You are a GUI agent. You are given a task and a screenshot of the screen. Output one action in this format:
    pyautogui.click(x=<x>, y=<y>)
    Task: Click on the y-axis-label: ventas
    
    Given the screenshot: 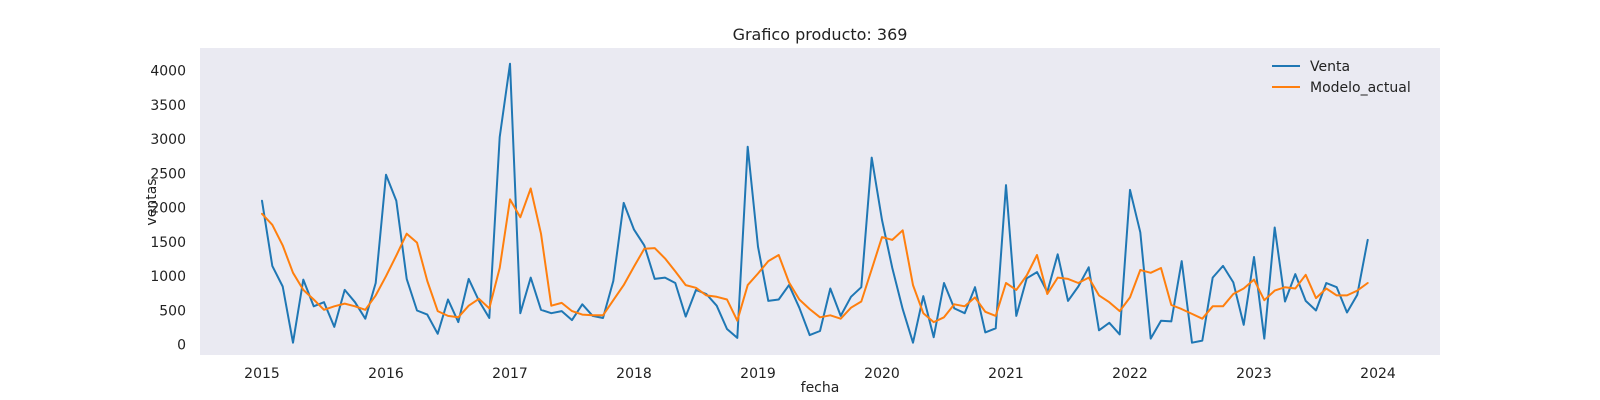 What is the action you would take?
    pyautogui.click(x=152, y=201)
    